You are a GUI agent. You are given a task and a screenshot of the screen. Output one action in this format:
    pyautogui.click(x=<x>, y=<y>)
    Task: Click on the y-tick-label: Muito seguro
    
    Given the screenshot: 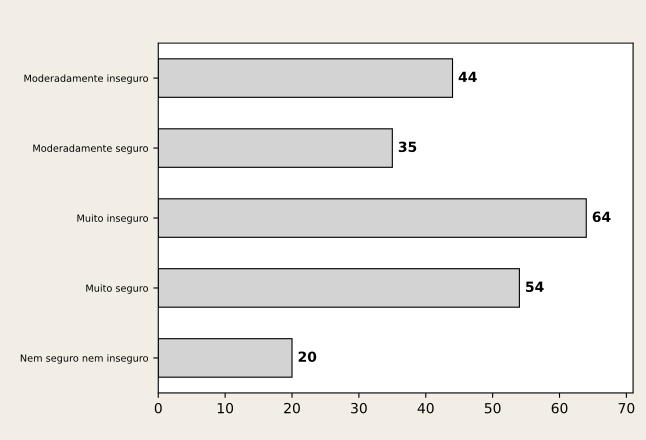 What is the action you would take?
    pyautogui.click(x=117, y=289)
    